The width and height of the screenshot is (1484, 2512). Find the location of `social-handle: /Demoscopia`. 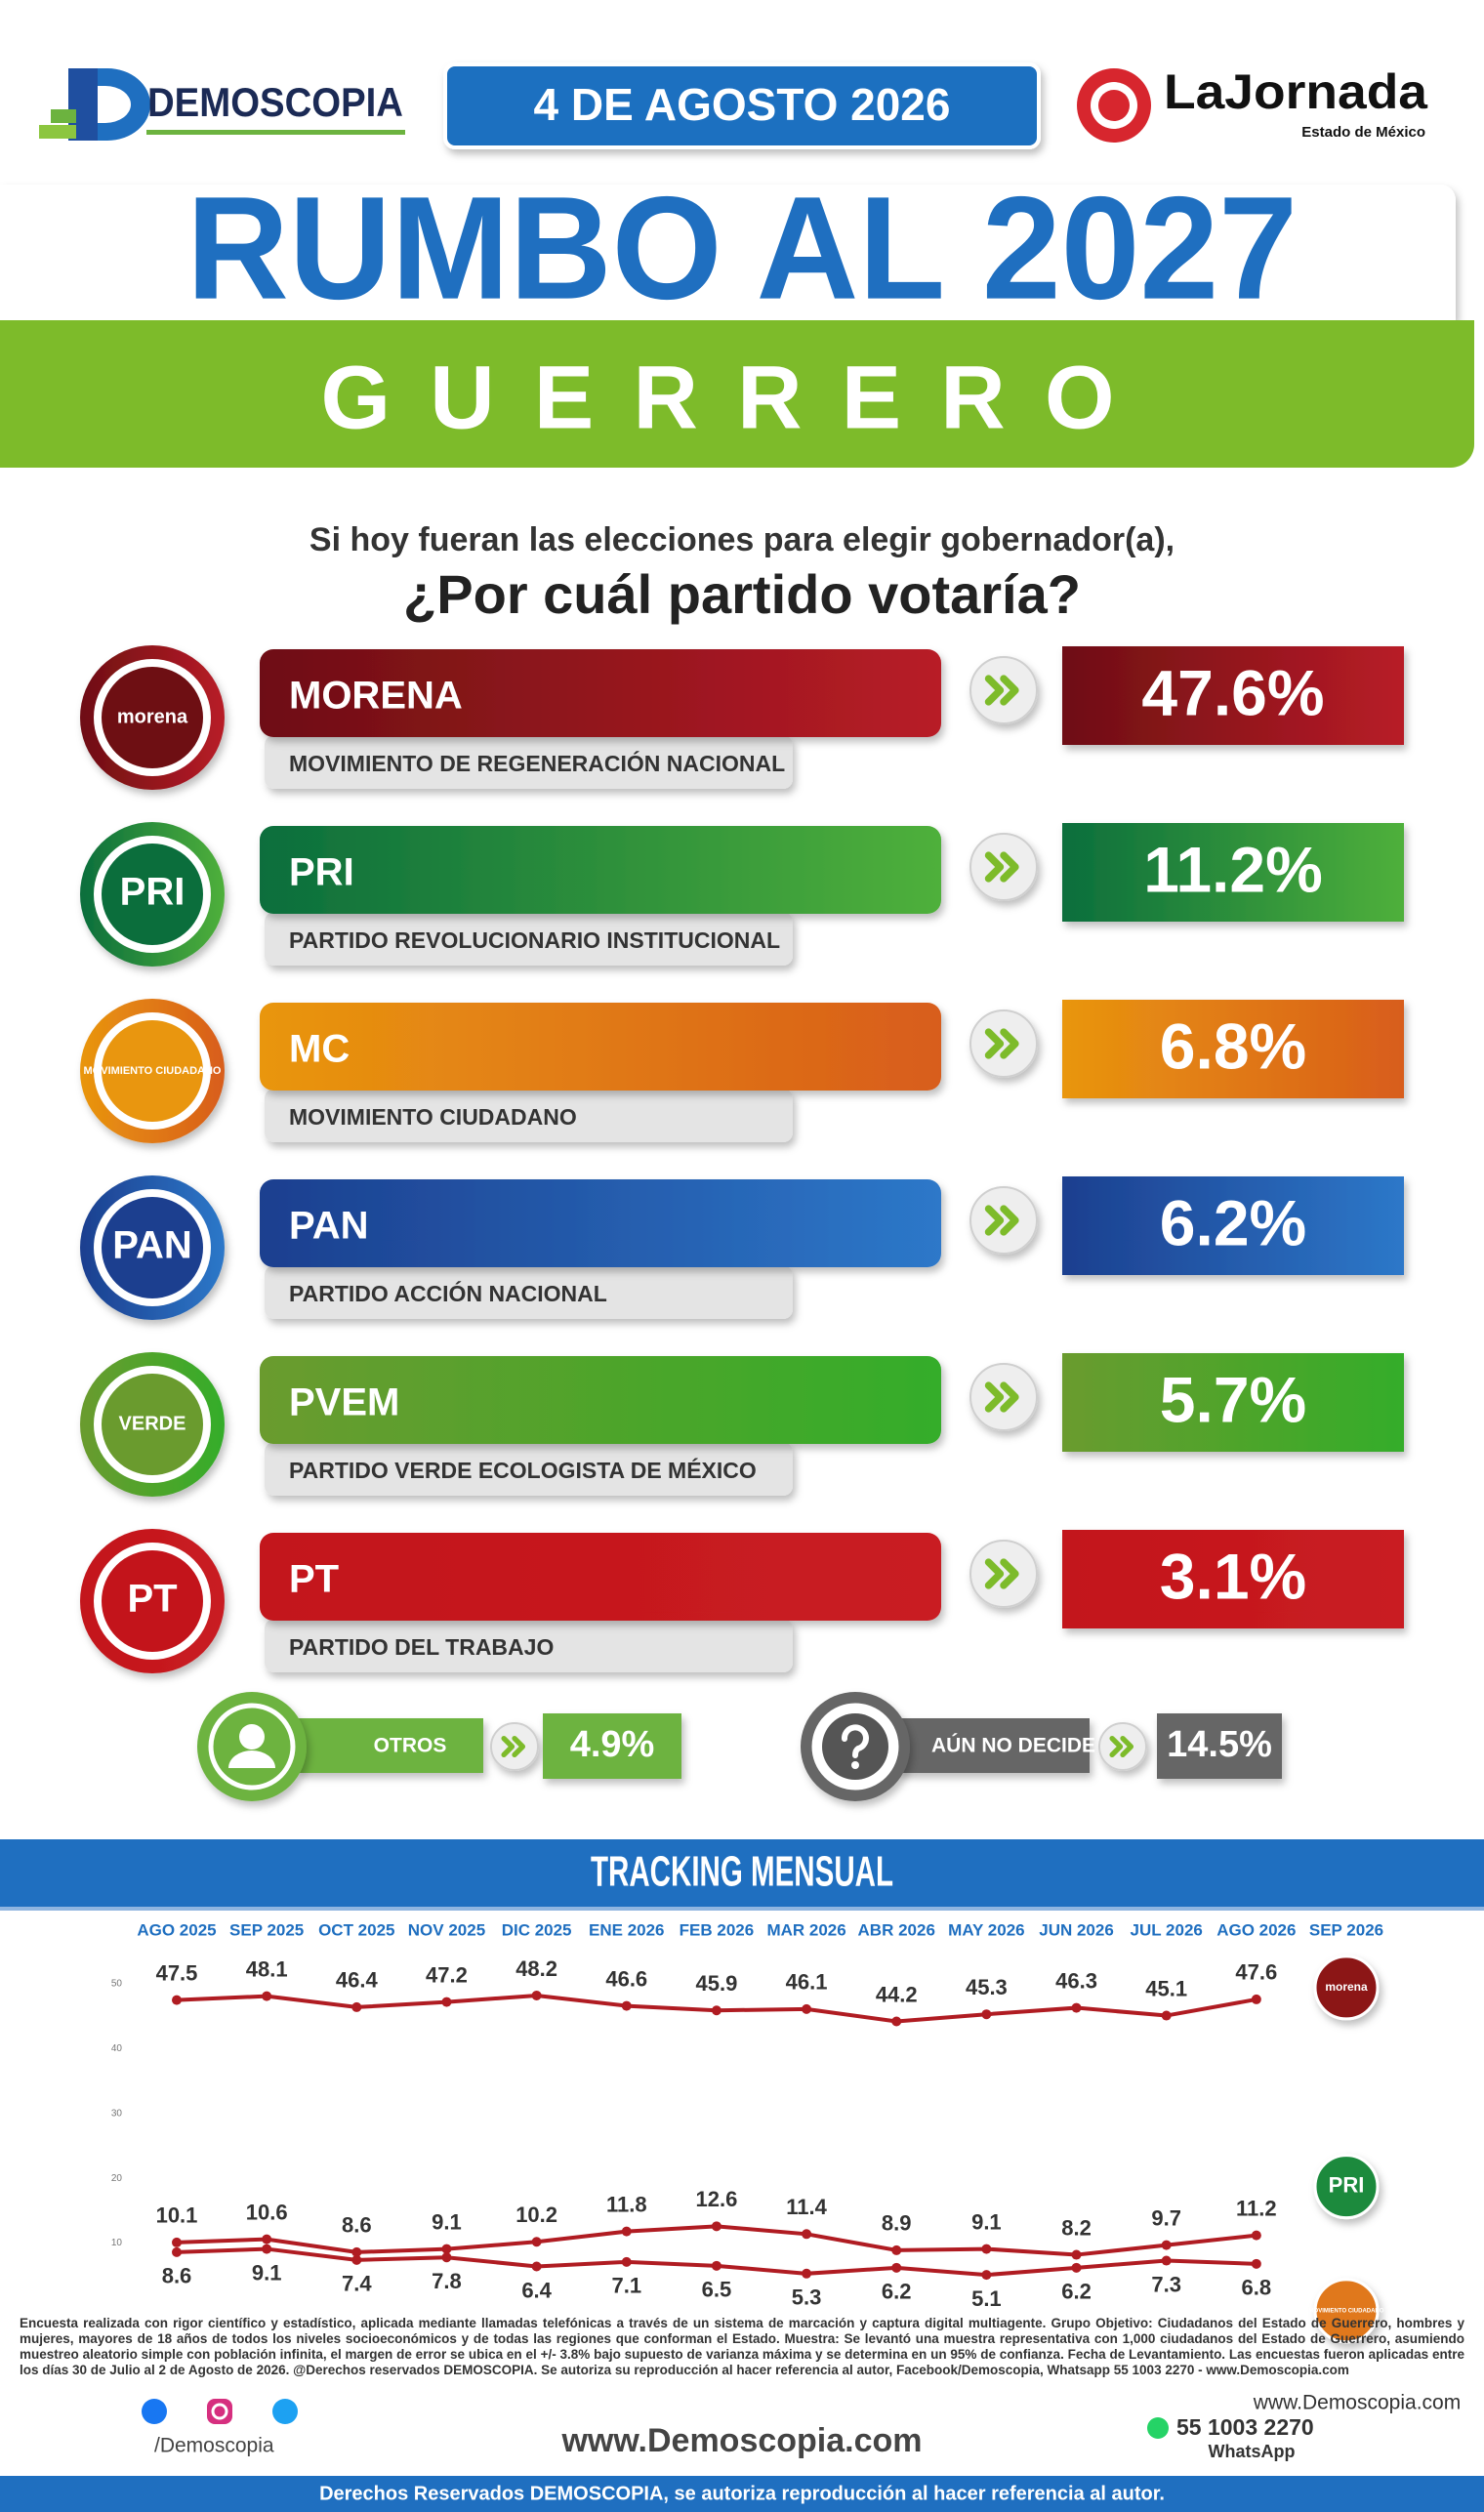

social-handle: /Demoscopia is located at coordinates (214, 2446).